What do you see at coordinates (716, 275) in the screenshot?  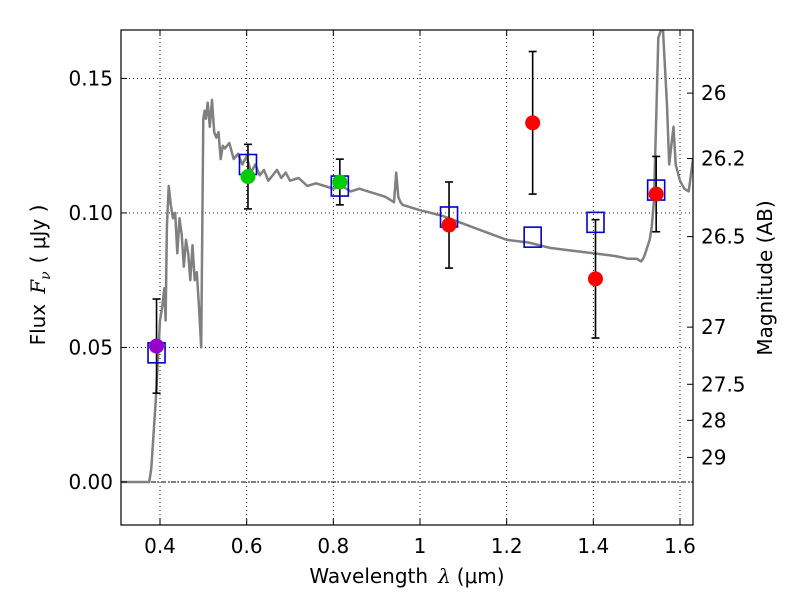 I see `magnitude-ticks: 26 26.2 26.5 27 27.5 28 29` at bounding box center [716, 275].